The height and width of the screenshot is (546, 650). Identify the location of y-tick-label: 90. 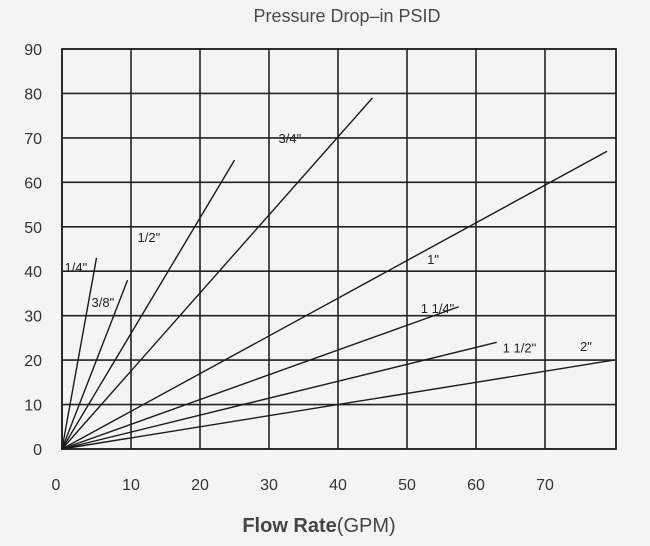
(33, 50).